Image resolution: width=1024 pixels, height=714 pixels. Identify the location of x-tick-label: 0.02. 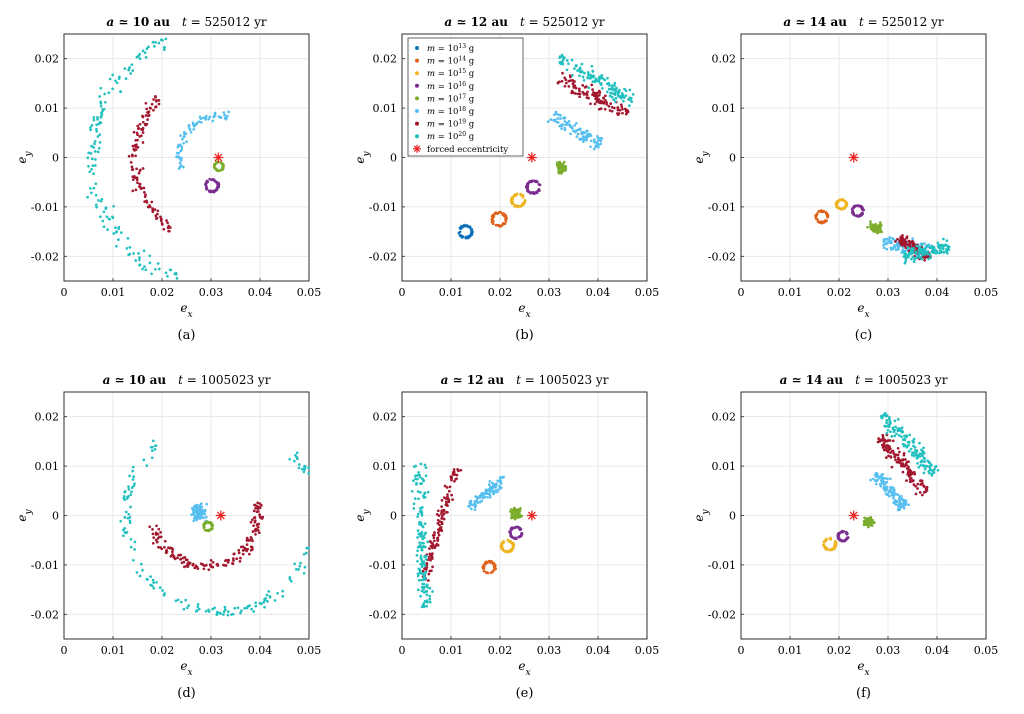
(500, 292).